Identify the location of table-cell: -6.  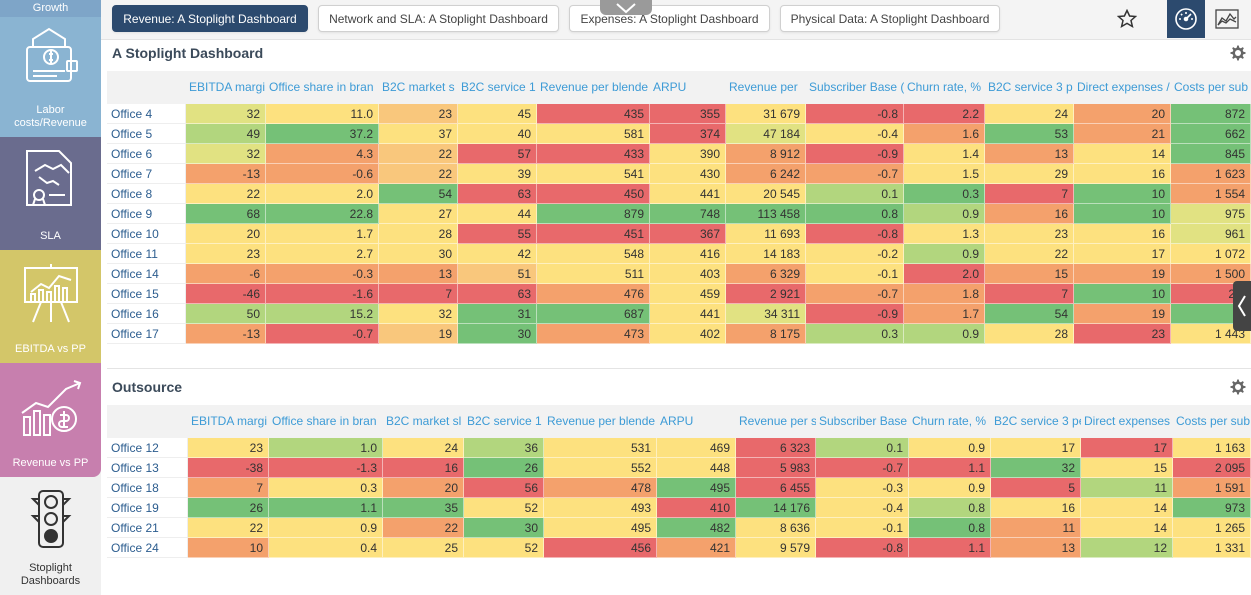
(226, 274).